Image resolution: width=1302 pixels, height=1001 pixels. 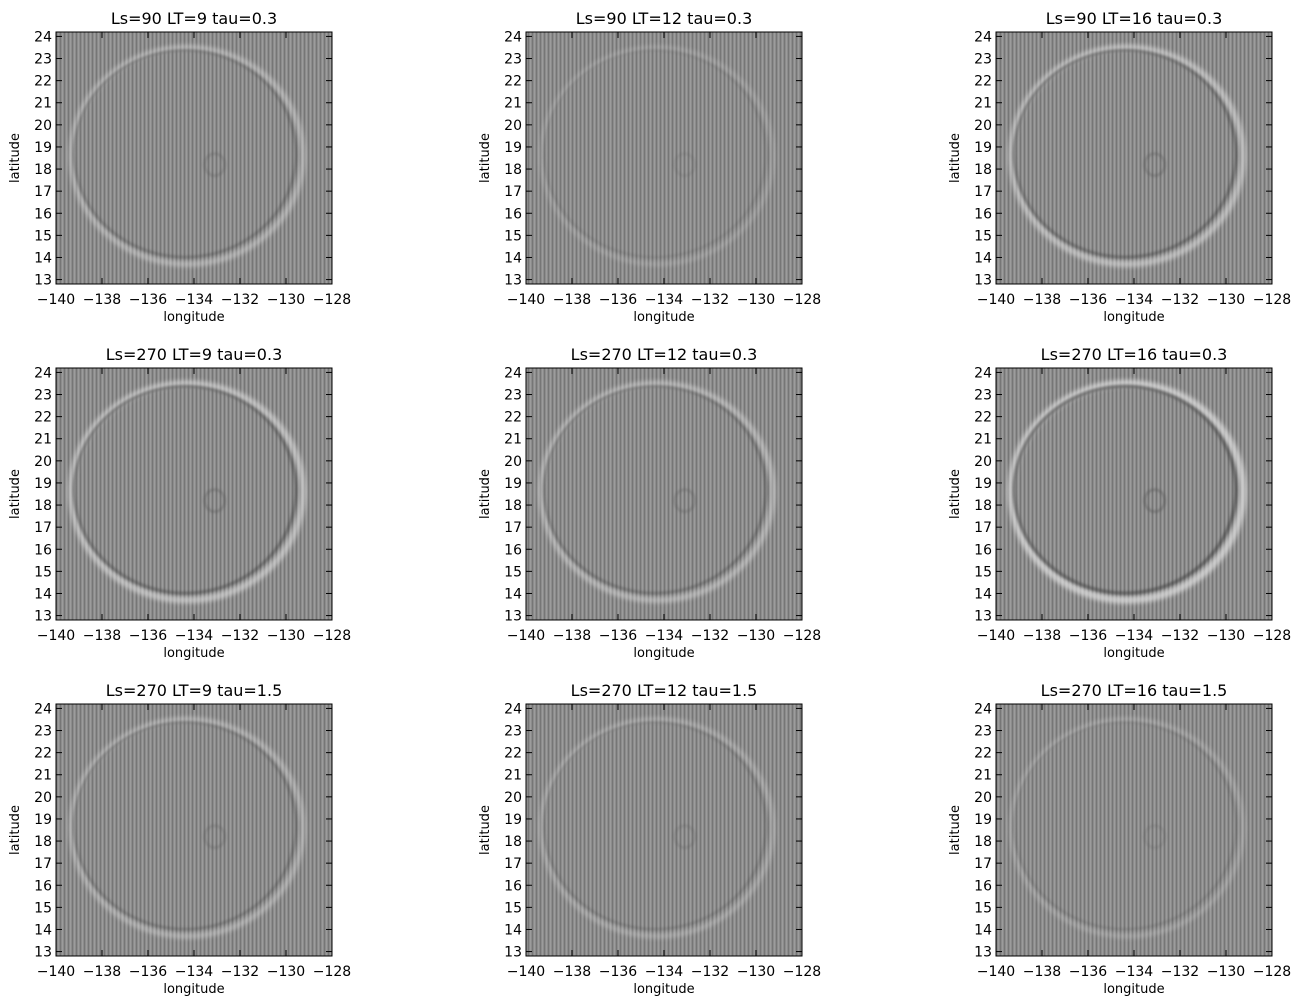 I want to click on panel-title: Ls=270 LT=12 tau=0.3, so click(x=664, y=354).